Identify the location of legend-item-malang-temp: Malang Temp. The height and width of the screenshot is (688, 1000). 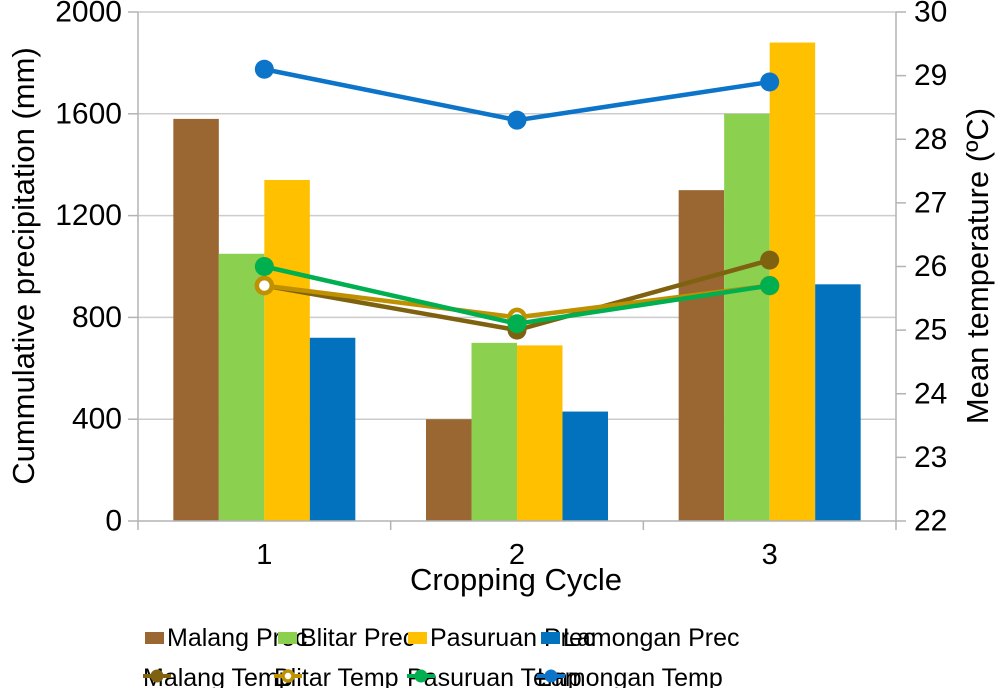
(218, 676).